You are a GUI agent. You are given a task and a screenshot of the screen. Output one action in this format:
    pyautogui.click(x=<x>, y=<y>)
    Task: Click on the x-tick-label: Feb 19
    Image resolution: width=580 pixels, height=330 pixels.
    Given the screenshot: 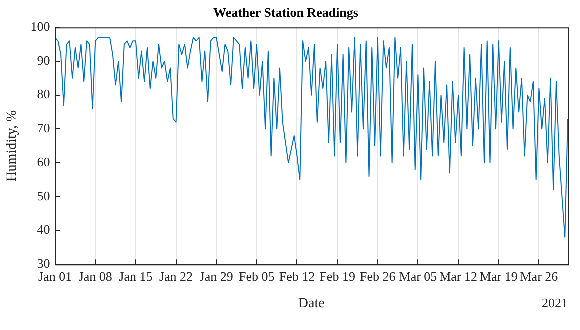 What is the action you would take?
    pyautogui.click(x=338, y=276)
    